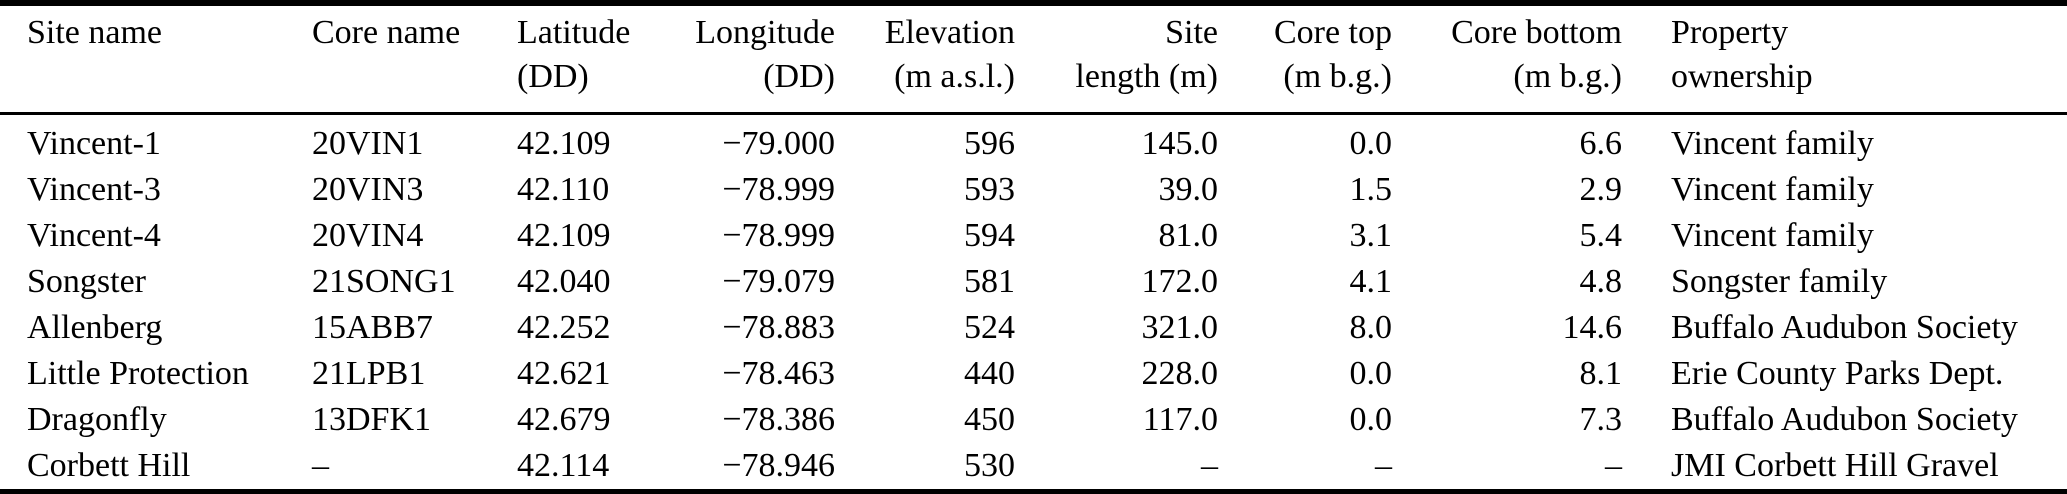 The width and height of the screenshot is (2067, 494). Describe the element at coordinates (1180, 327) in the screenshot. I see `cell-site-length: 321.0` at that location.